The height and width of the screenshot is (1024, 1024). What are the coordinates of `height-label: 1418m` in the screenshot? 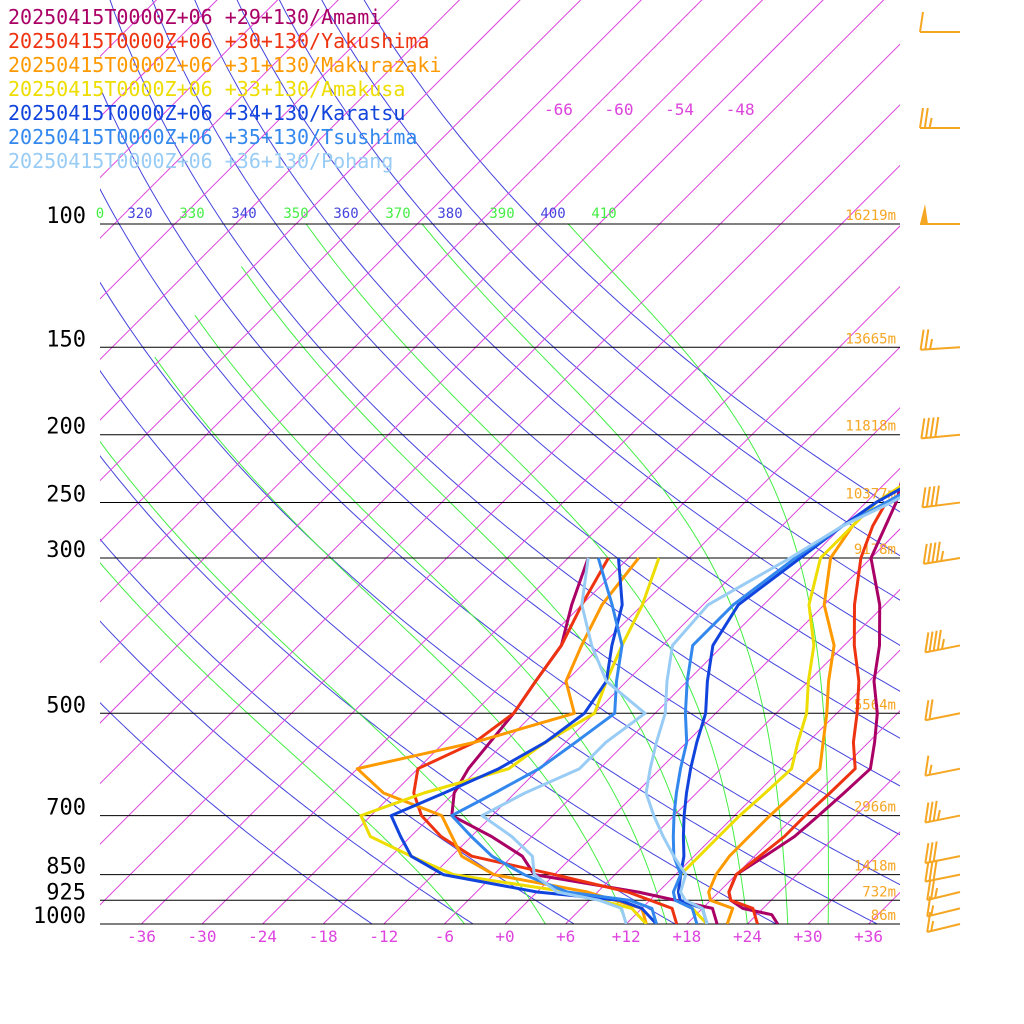 It's located at (875, 867).